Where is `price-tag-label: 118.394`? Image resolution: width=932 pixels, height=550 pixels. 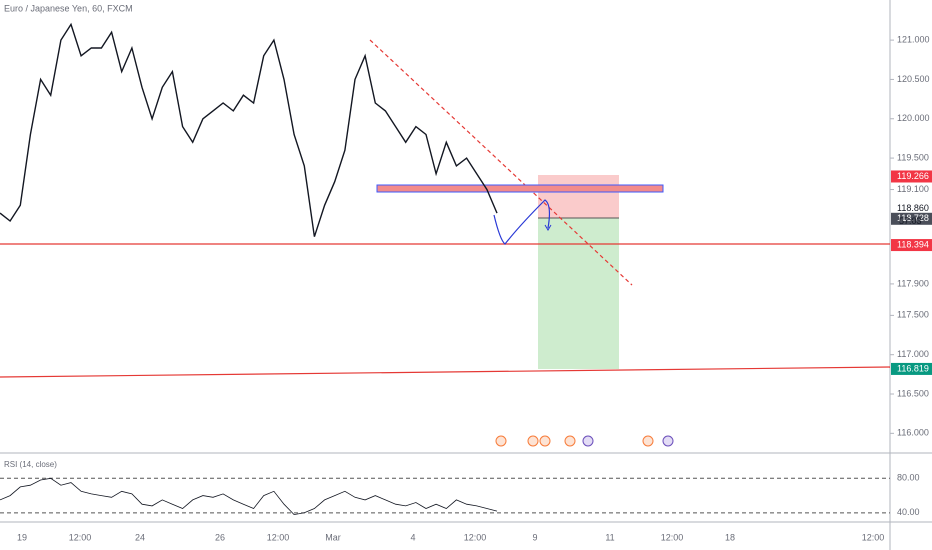 price-tag-label: 118.394 is located at coordinates (913, 244).